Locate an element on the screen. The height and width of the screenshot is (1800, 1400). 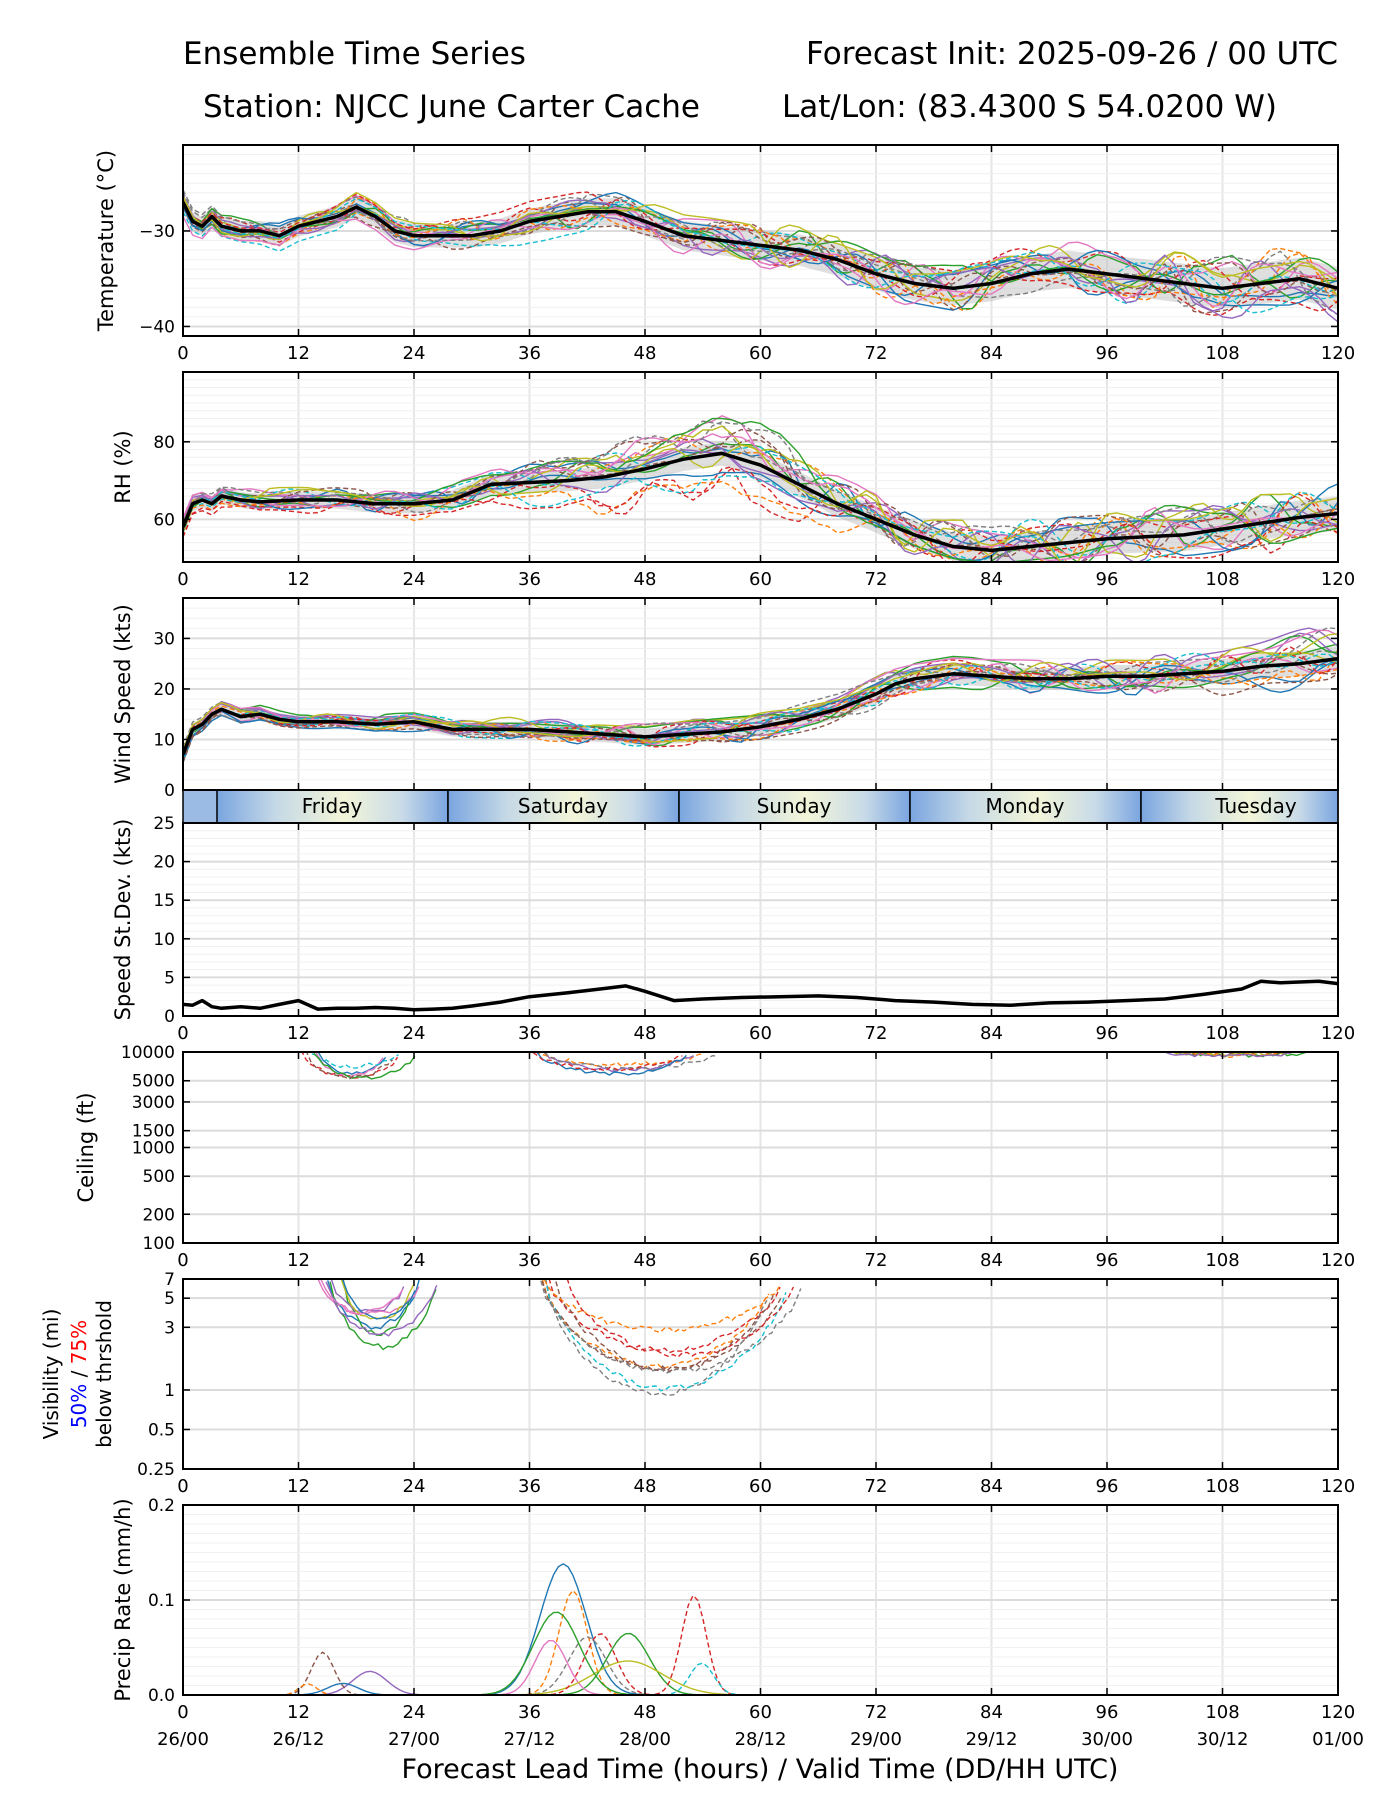
precip_rate-ytick-label: 0.1 is located at coordinates (161, 1601).